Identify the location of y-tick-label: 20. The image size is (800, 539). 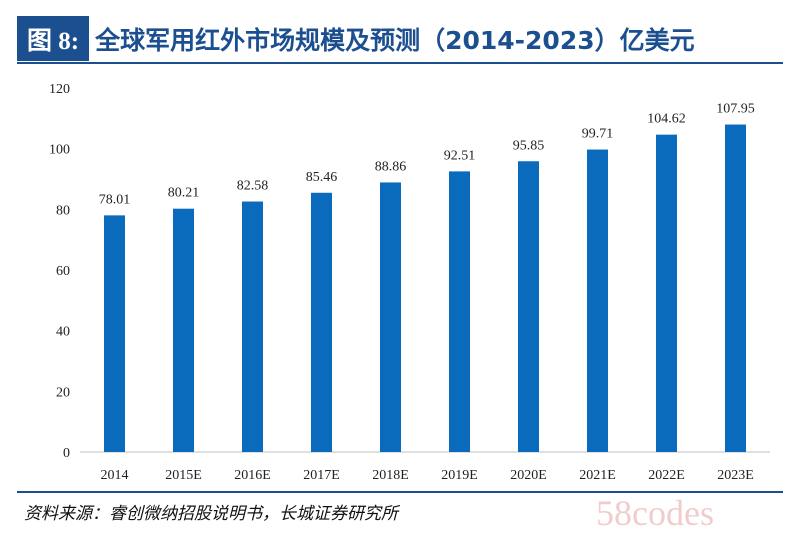
(63, 392).